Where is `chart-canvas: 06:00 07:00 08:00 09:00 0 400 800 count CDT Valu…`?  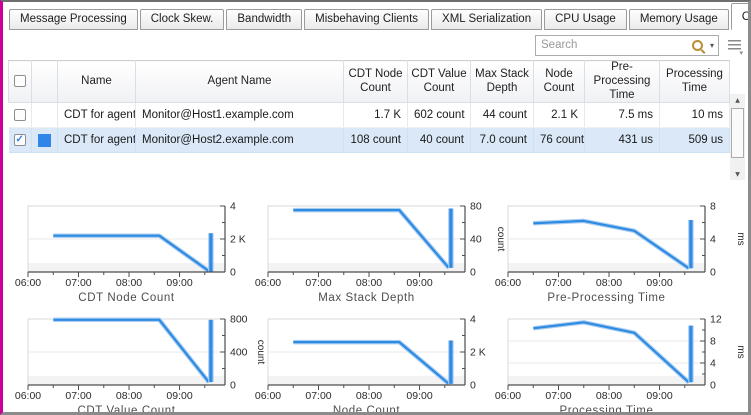 chart-canvas: 06:00 07:00 08:00 09:00 0 400 800 count CDT Valu… is located at coordinates (140, 363).